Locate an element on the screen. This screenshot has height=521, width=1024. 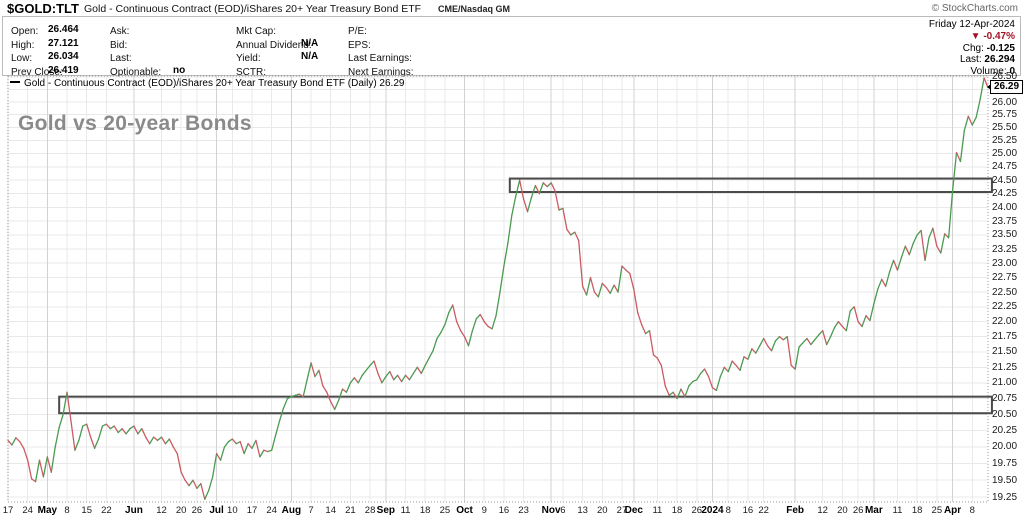
quote-field: Bid: is located at coordinates (118, 44).